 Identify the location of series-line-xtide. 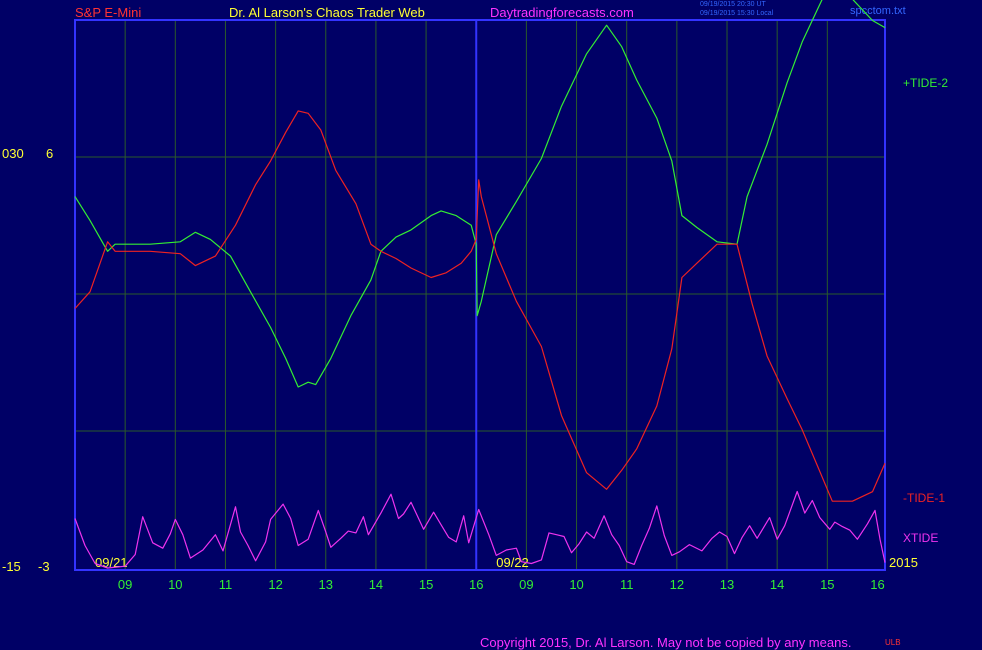
(480, 529).